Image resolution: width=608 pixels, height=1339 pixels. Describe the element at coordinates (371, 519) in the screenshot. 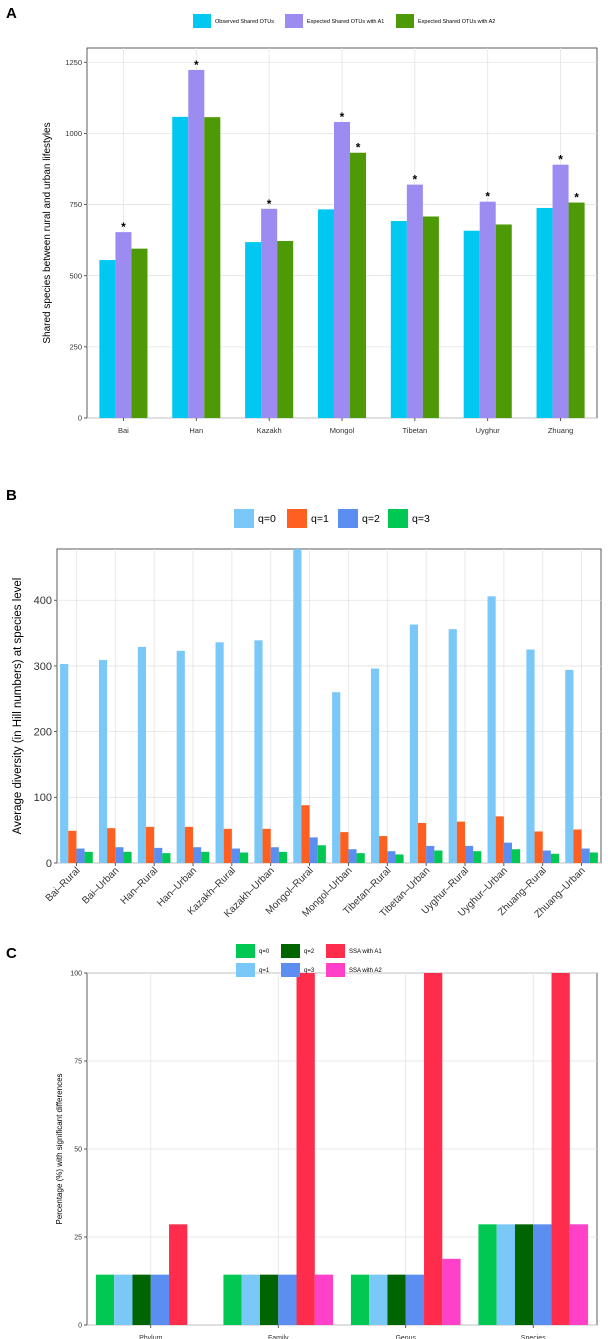

I see `b-legend-label-3: q=2` at that location.